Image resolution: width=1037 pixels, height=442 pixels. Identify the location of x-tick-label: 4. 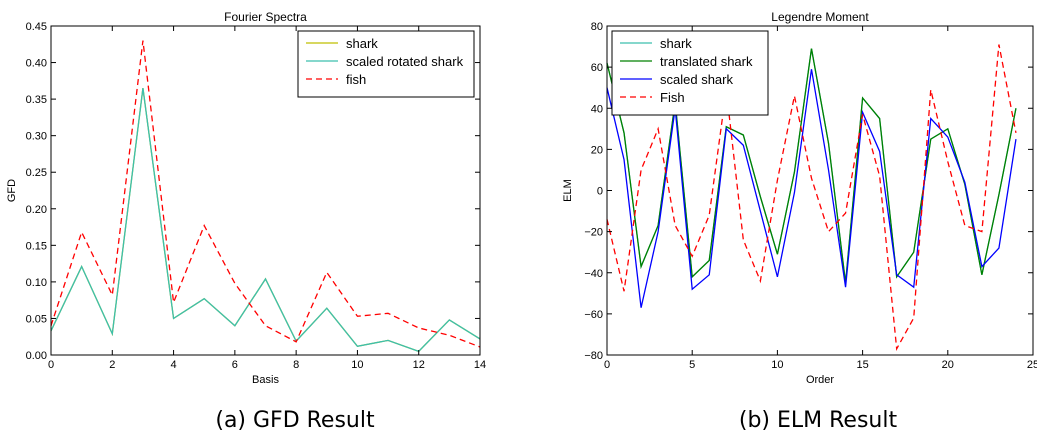
(174, 365).